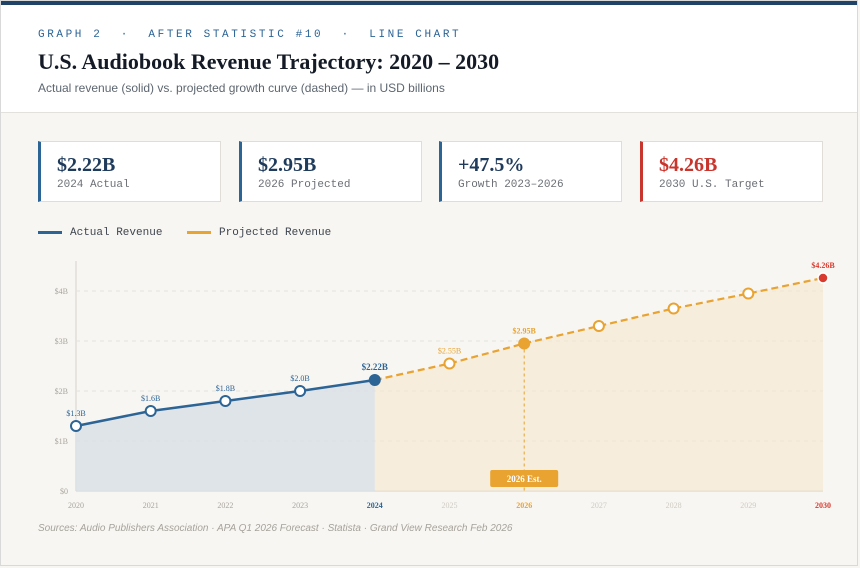  Describe the element at coordinates (524, 505) in the screenshot. I see `x-tick-label: 2026` at that location.